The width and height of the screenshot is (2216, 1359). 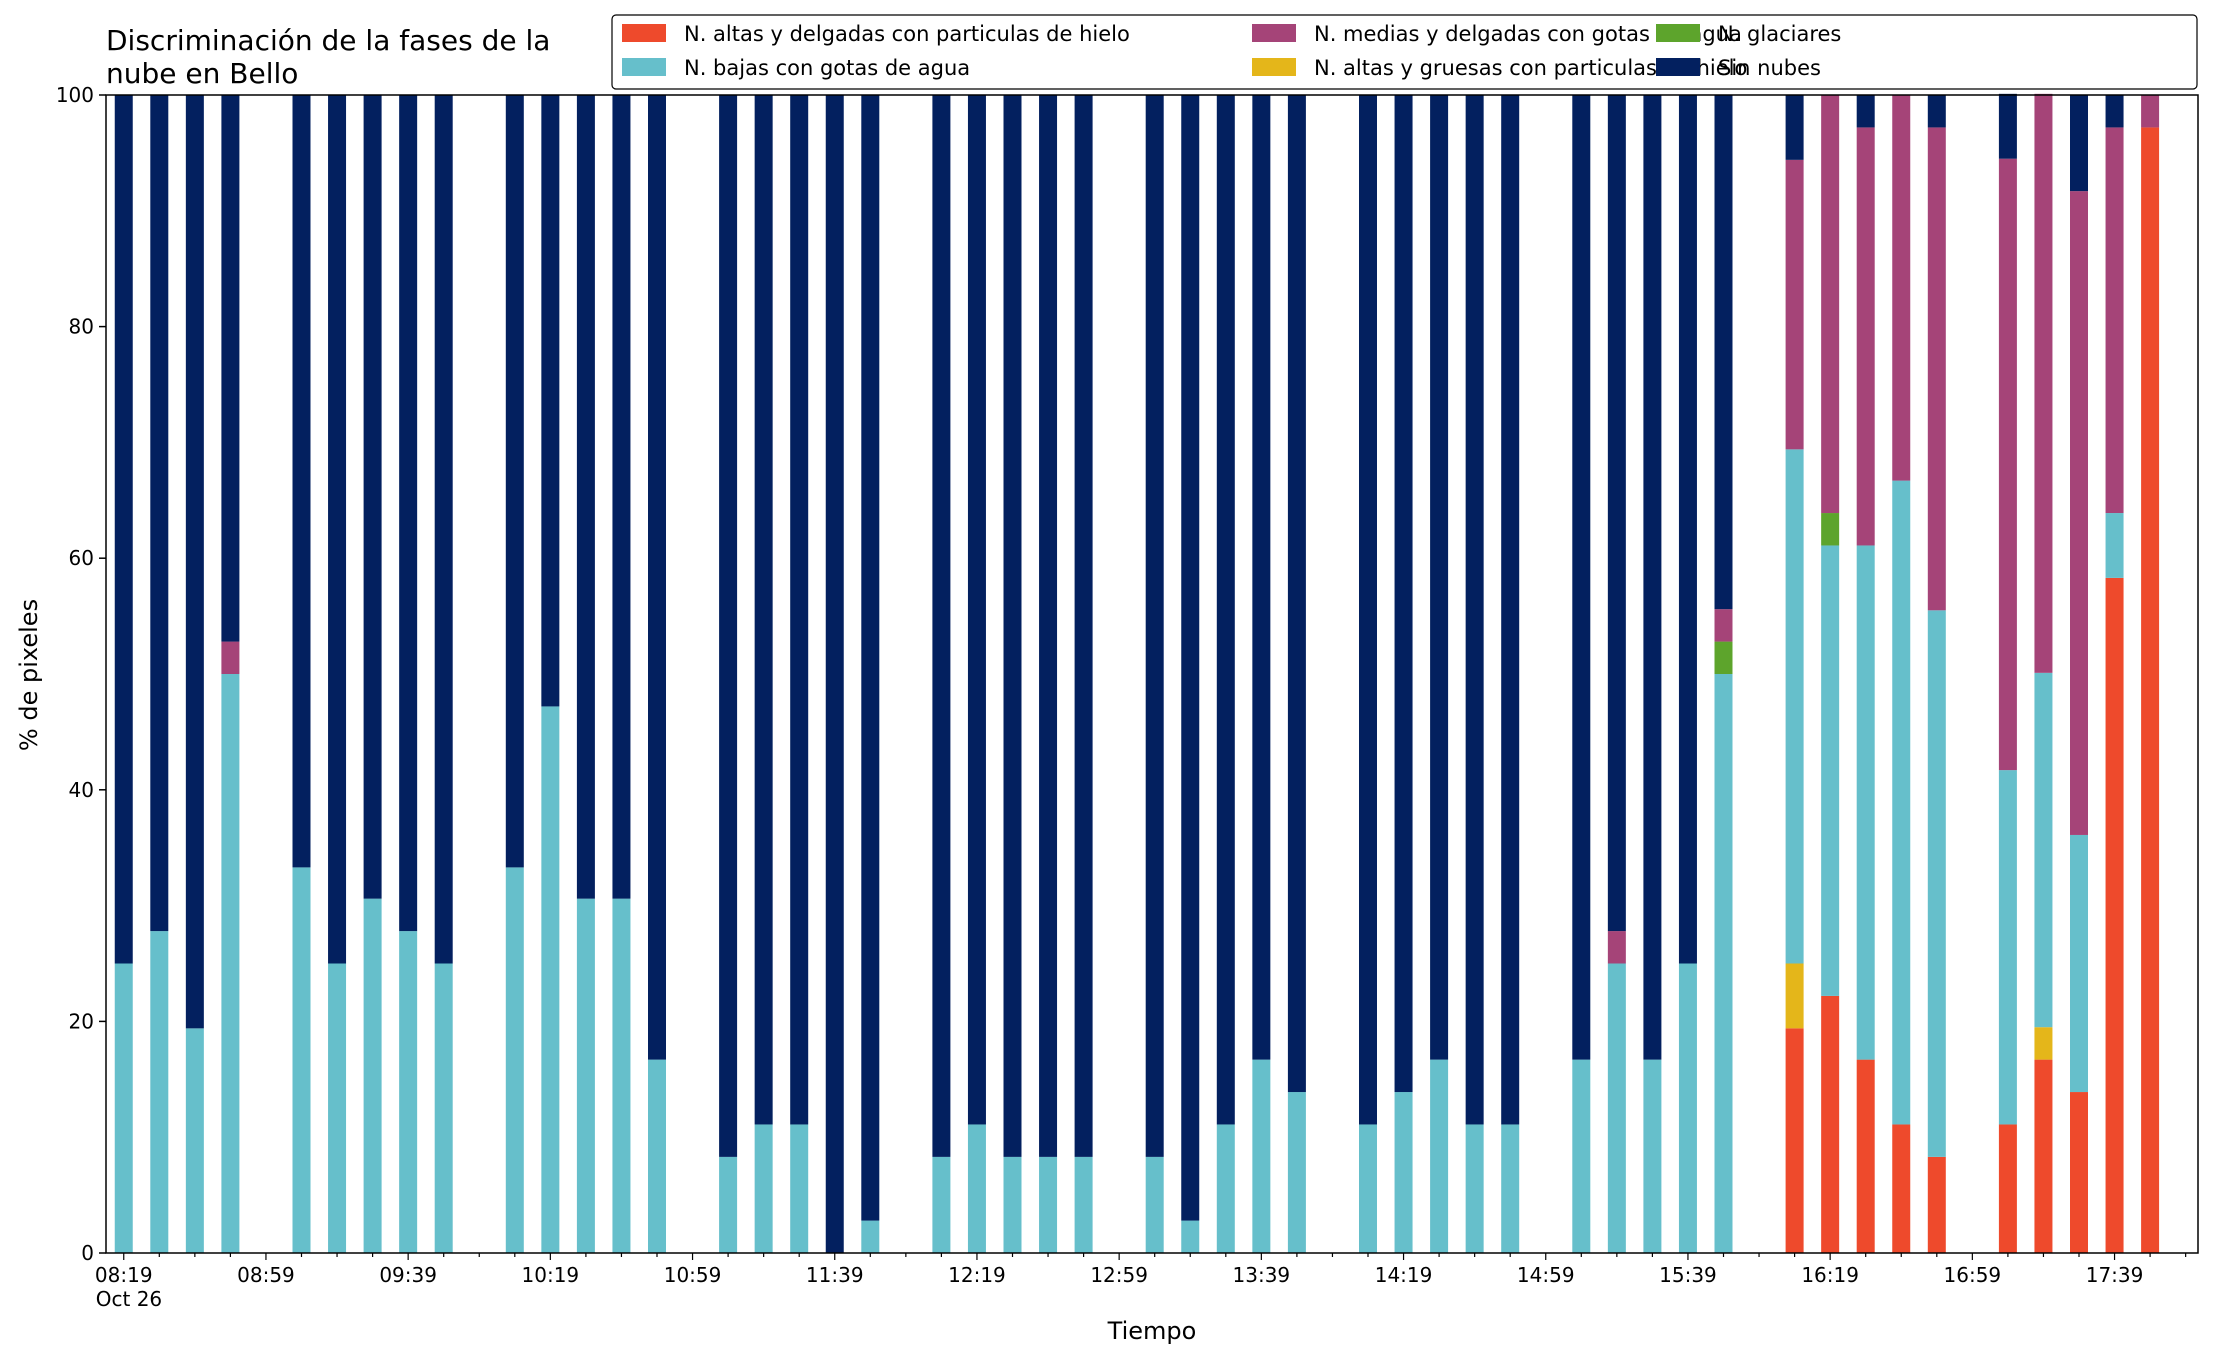 What do you see at coordinates (194, 562) in the screenshot?
I see `bar-segment-0839-s5` at bounding box center [194, 562].